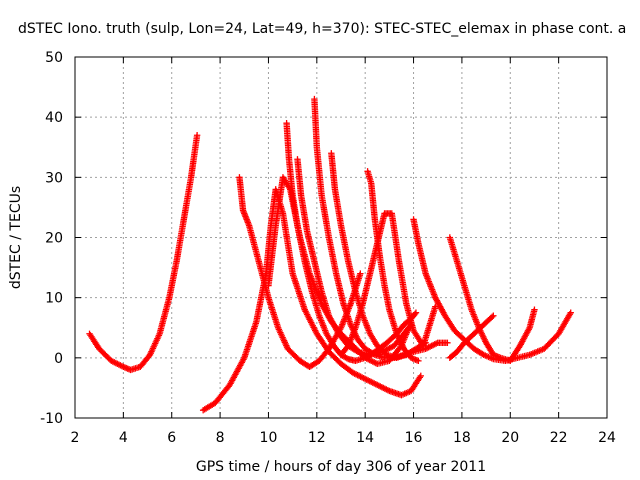 This screenshot has height=480, width=640. What do you see at coordinates (54, 58) in the screenshot?
I see `y-tick-label: 50` at bounding box center [54, 58].